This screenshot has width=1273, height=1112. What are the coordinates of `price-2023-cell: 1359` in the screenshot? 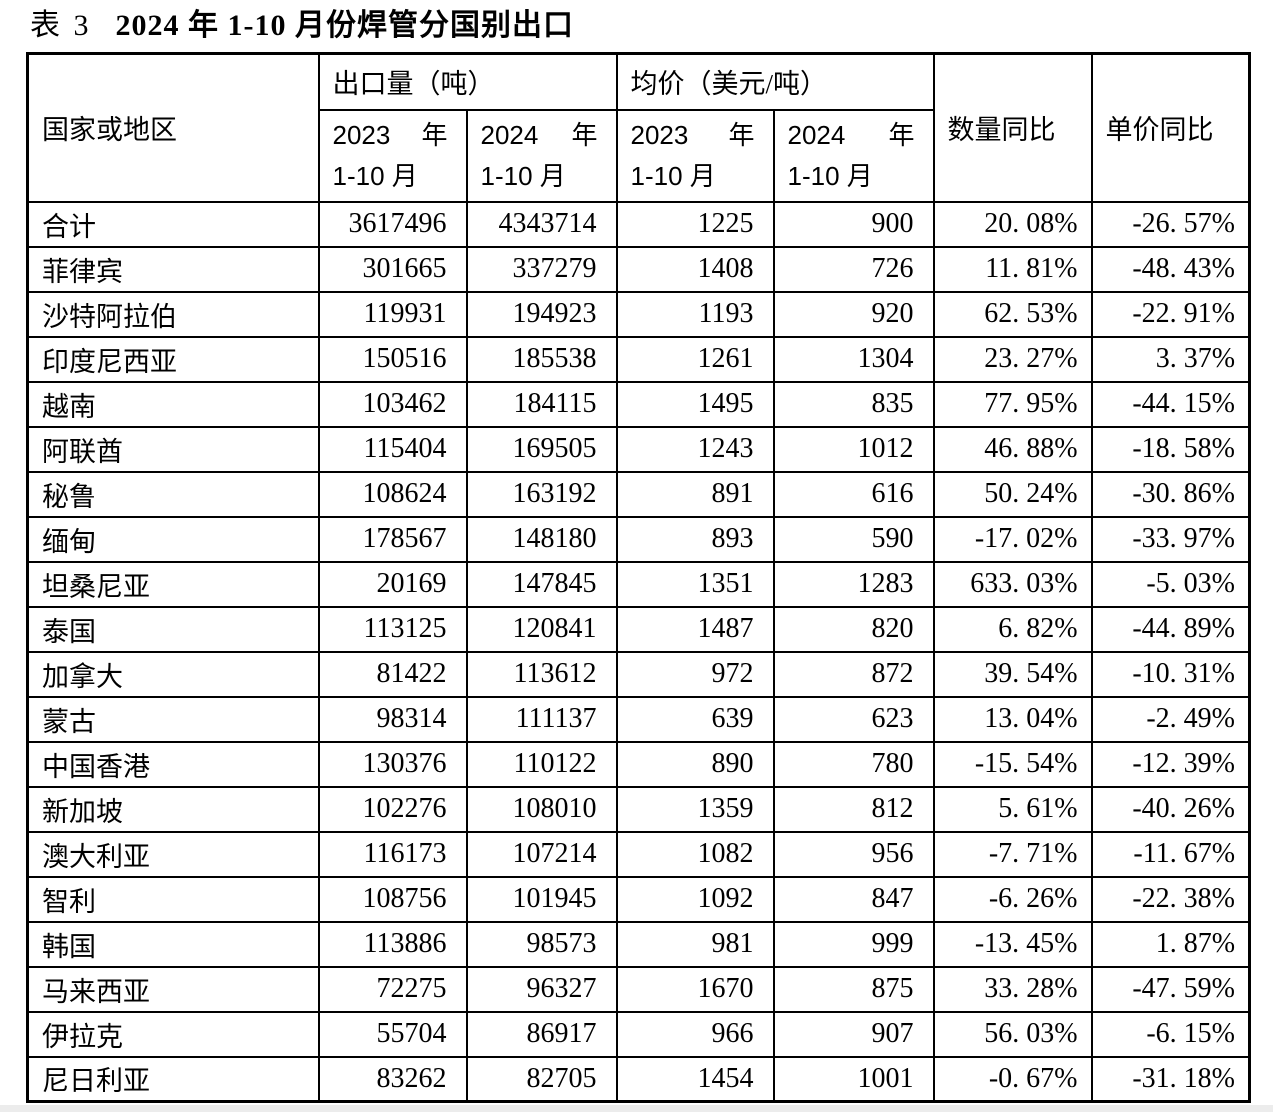 It's located at (695, 809).